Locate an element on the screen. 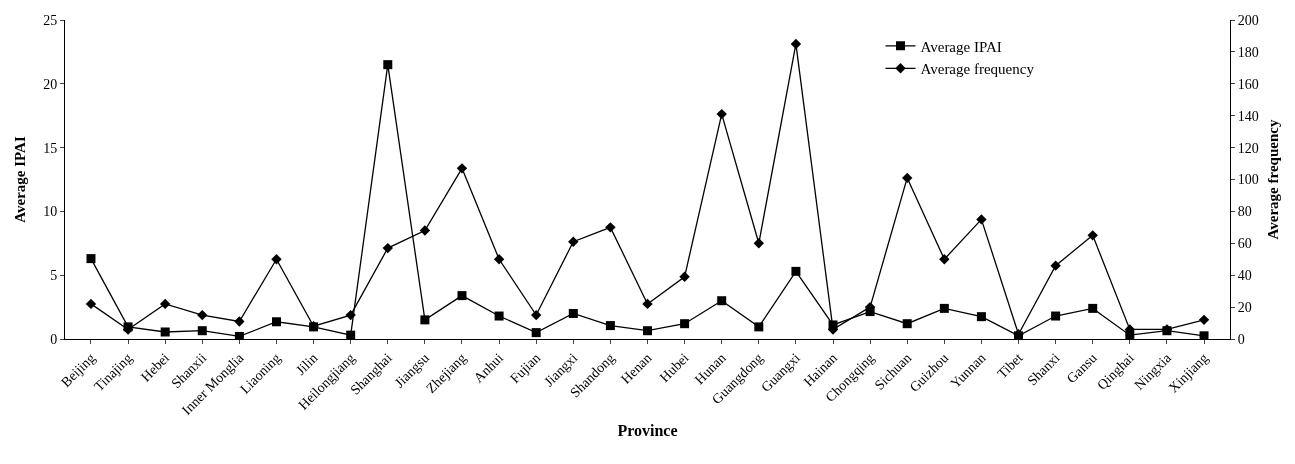  y-tick-label: 25 is located at coordinates (50, 20).